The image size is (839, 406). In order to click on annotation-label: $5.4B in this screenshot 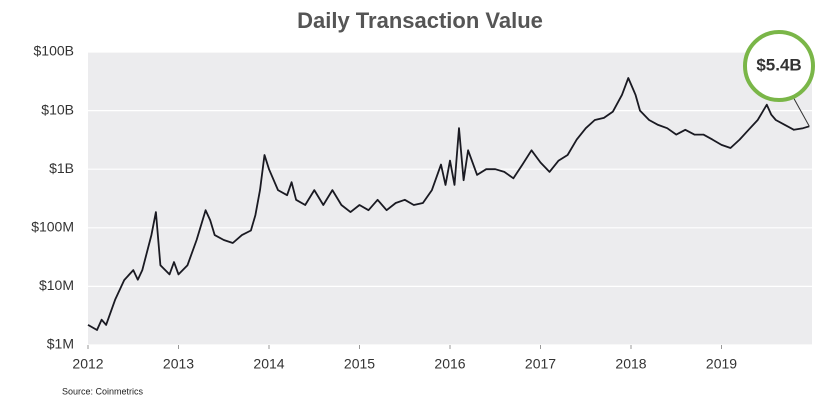, I will do `click(778, 64)`.